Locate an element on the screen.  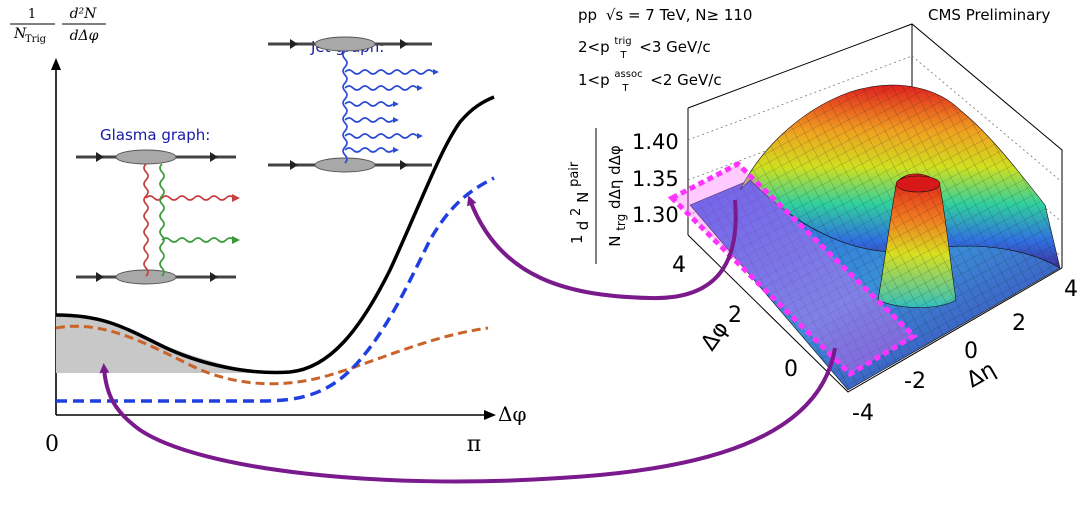
z-label-den-N: N is located at coordinates (615, 241).